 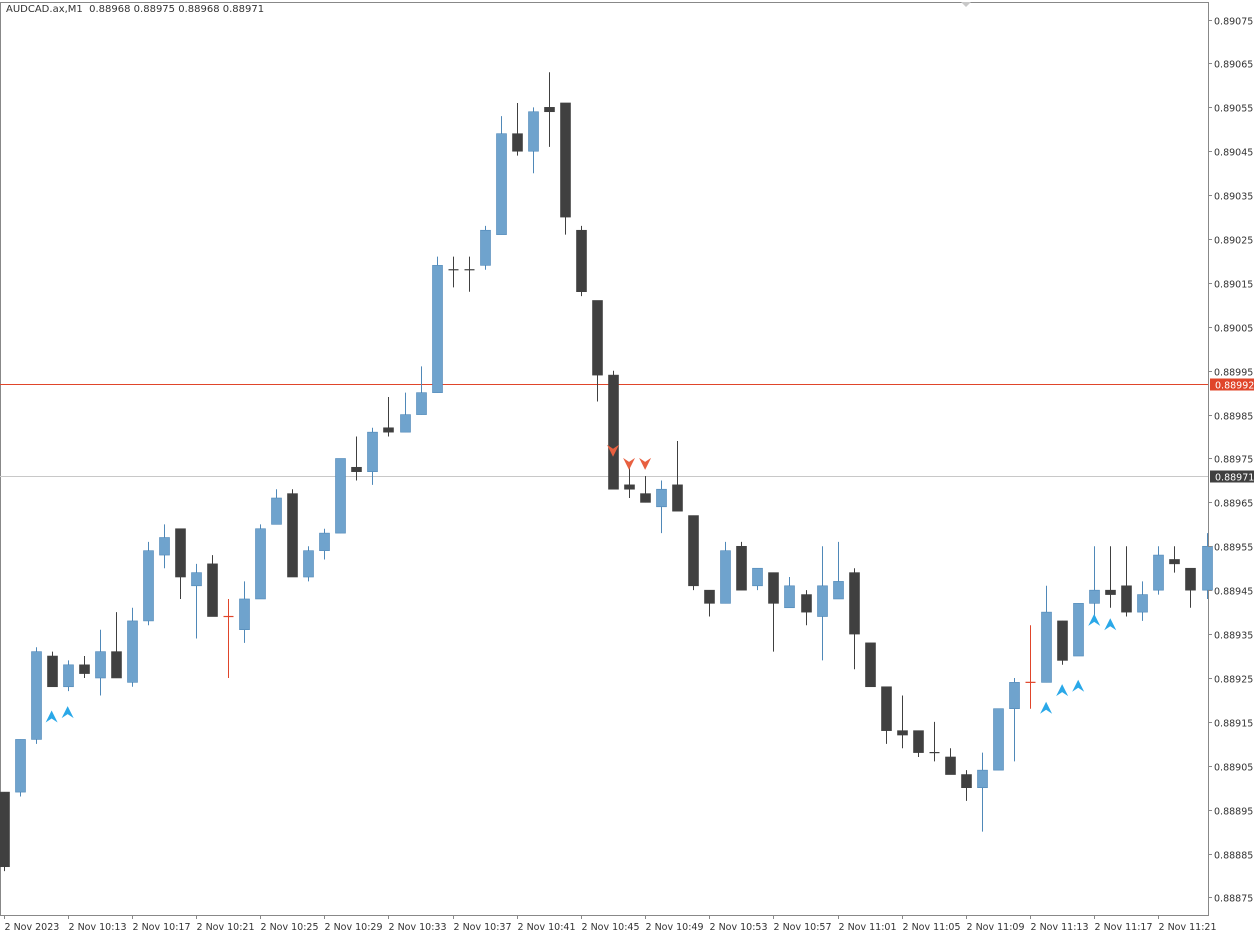 What do you see at coordinates (611, 927) in the screenshot?
I see `x-tick-label: 2 Nov 10:45` at bounding box center [611, 927].